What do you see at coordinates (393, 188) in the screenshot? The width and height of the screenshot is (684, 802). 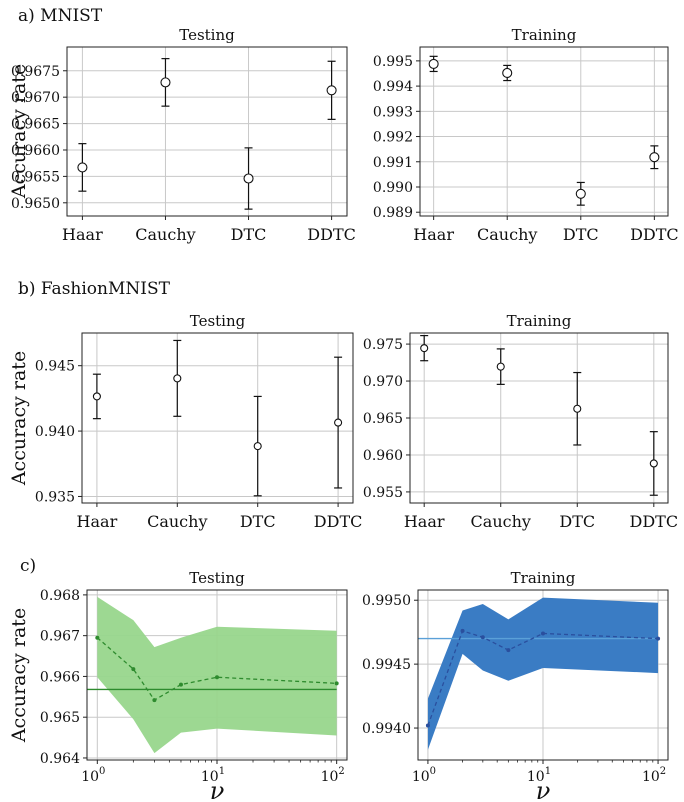 I see `y-tick-label: 0.990` at bounding box center [393, 188].